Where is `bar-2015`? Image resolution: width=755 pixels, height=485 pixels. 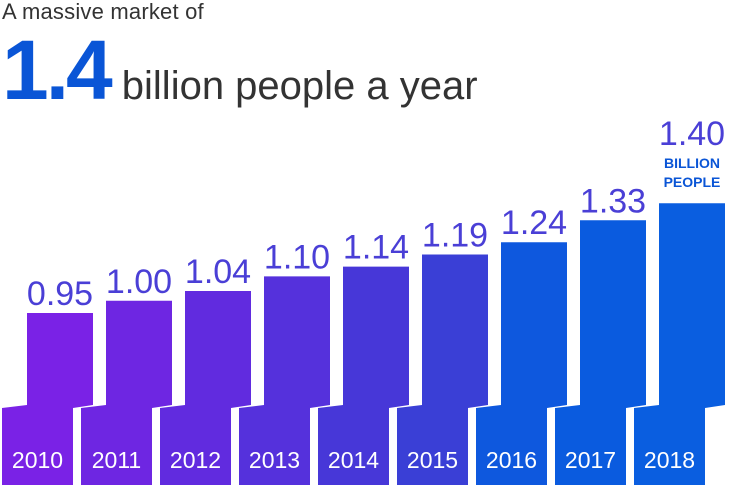 bar-2015 is located at coordinates (442, 369).